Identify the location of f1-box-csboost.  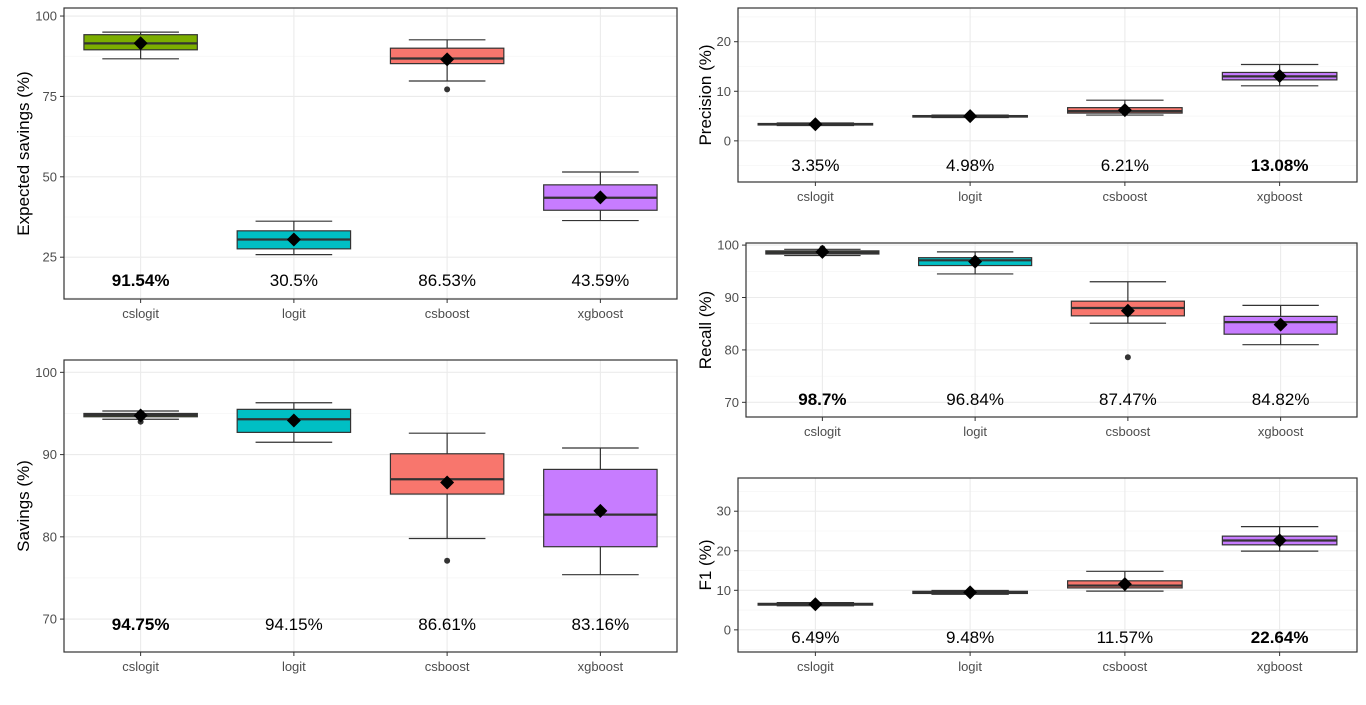
(1125, 581).